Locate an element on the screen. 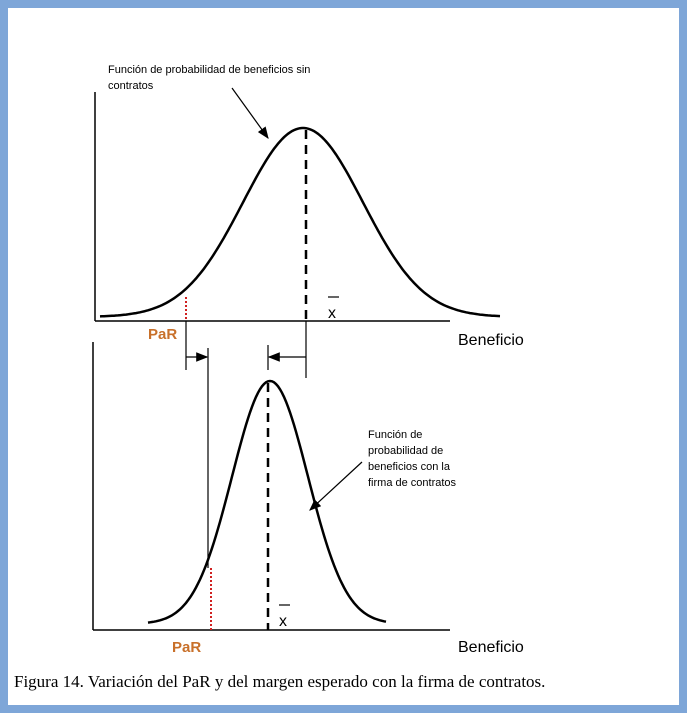 The height and width of the screenshot is (713, 687). top-curve-label: contratos is located at coordinates (131, 86).